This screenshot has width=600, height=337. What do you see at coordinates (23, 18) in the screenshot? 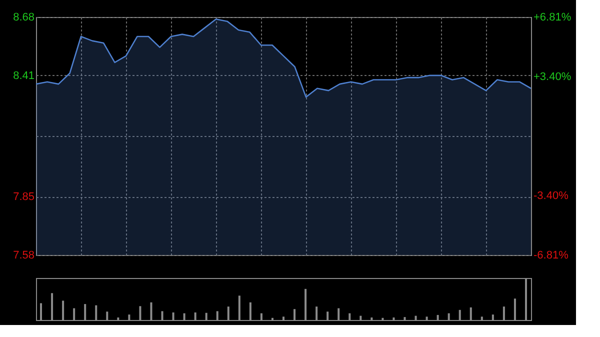
I see `y-tick-label: 8.68` at bounding box center [23, 18].